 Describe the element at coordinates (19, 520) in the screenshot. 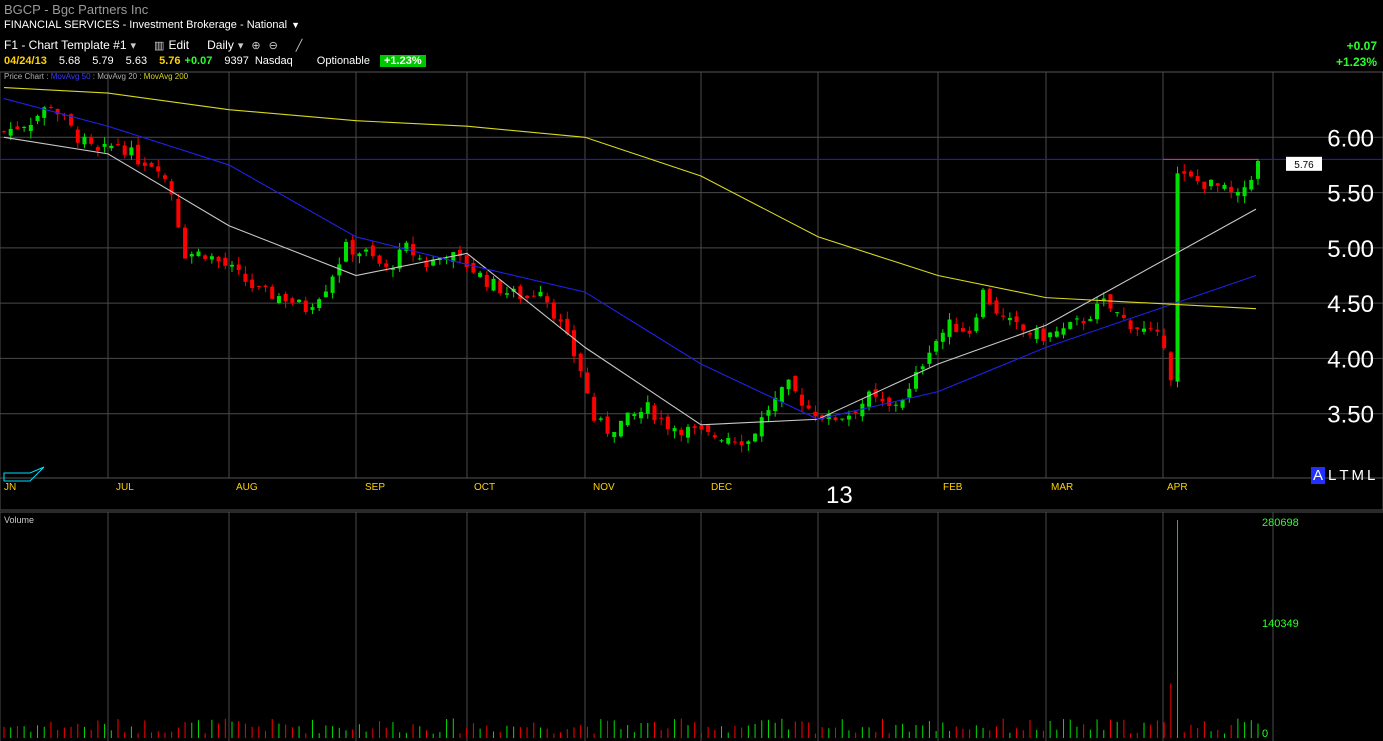

I see `volume-label: Volume` at that location.